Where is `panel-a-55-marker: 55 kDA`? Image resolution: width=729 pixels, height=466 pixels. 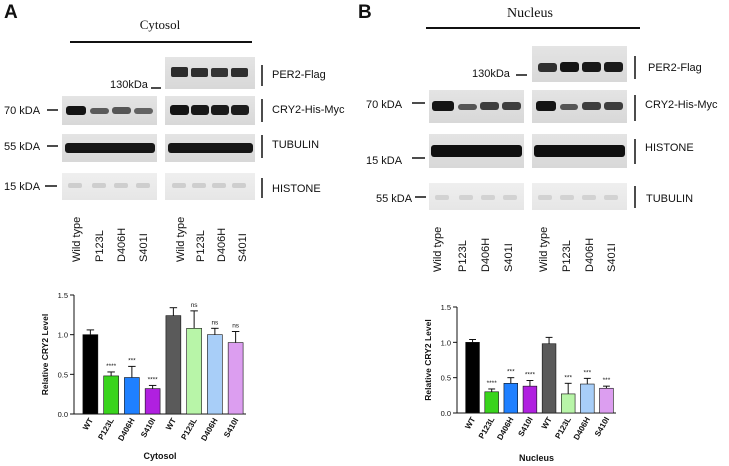 panel-a-55-marker: 55 kDA is located at coordinates (22, 147).